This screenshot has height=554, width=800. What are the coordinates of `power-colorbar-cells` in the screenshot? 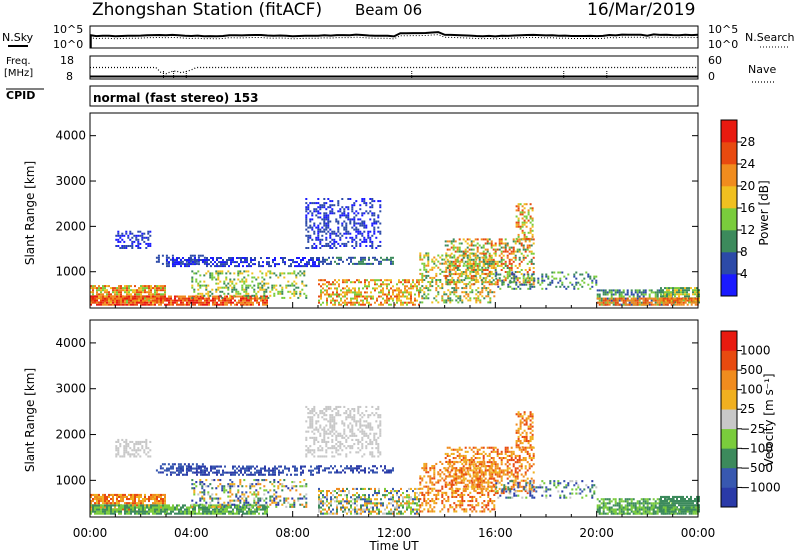 It's located at (729, 208).